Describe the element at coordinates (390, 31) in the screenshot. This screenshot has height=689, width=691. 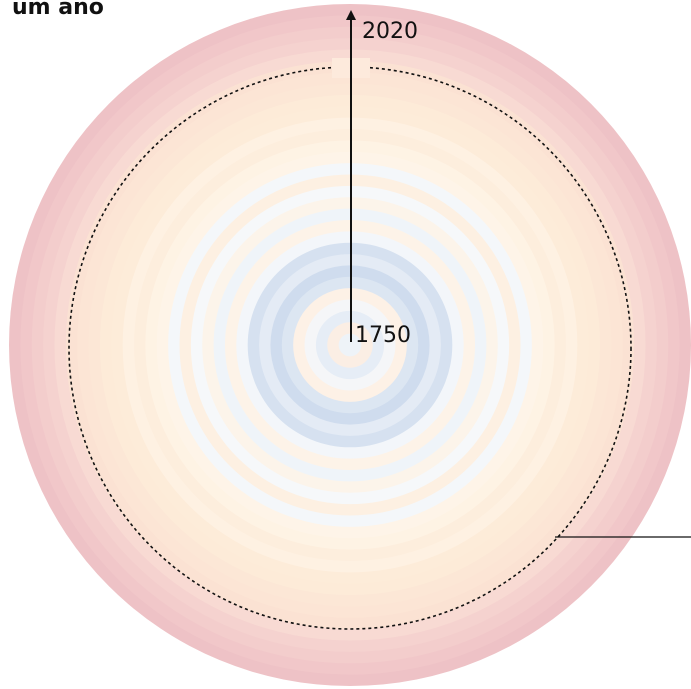
I see `end-label: 2020` at that location.